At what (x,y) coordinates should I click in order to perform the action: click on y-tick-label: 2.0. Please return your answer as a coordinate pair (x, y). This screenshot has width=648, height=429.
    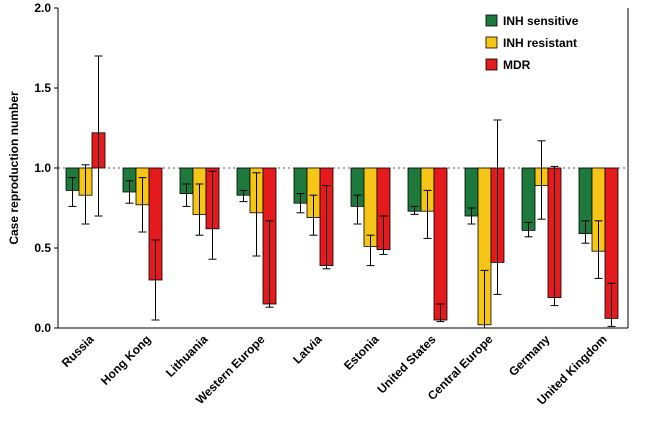
    Looking at the image, I should click on (42, 8).